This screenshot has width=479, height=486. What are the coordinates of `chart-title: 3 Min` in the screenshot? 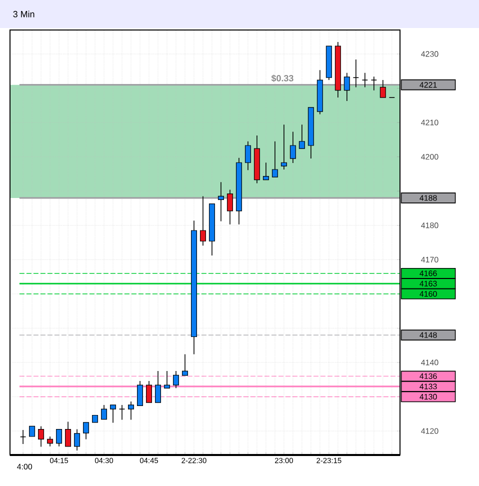 It's located at (23, 14).